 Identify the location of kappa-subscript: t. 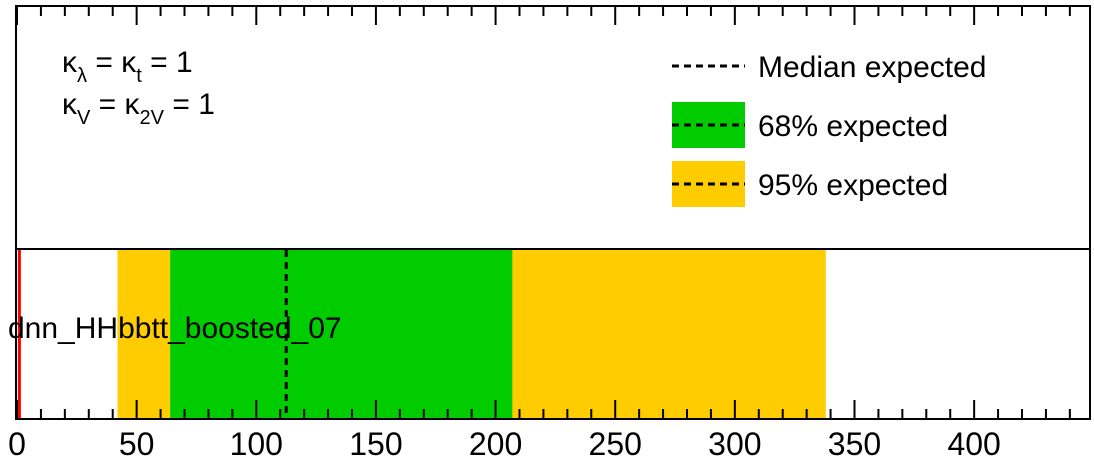
(139, 76).